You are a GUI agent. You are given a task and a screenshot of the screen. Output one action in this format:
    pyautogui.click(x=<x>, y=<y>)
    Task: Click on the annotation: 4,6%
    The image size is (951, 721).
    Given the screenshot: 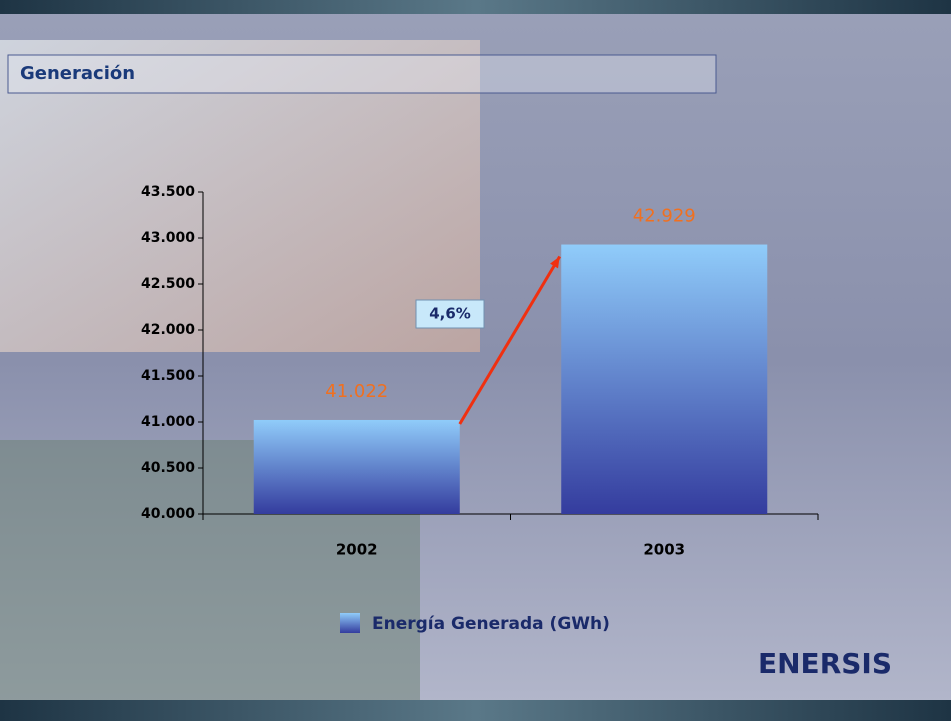 What is the action you would take?
    pyautogui.click(x=450, y=314)
    